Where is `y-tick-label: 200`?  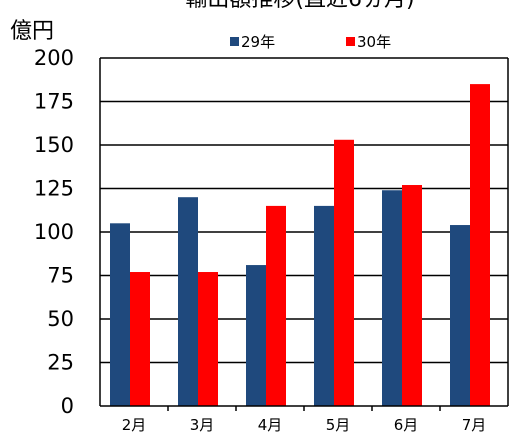 y-tick-label: 200 is located at coordinates (54, 58).